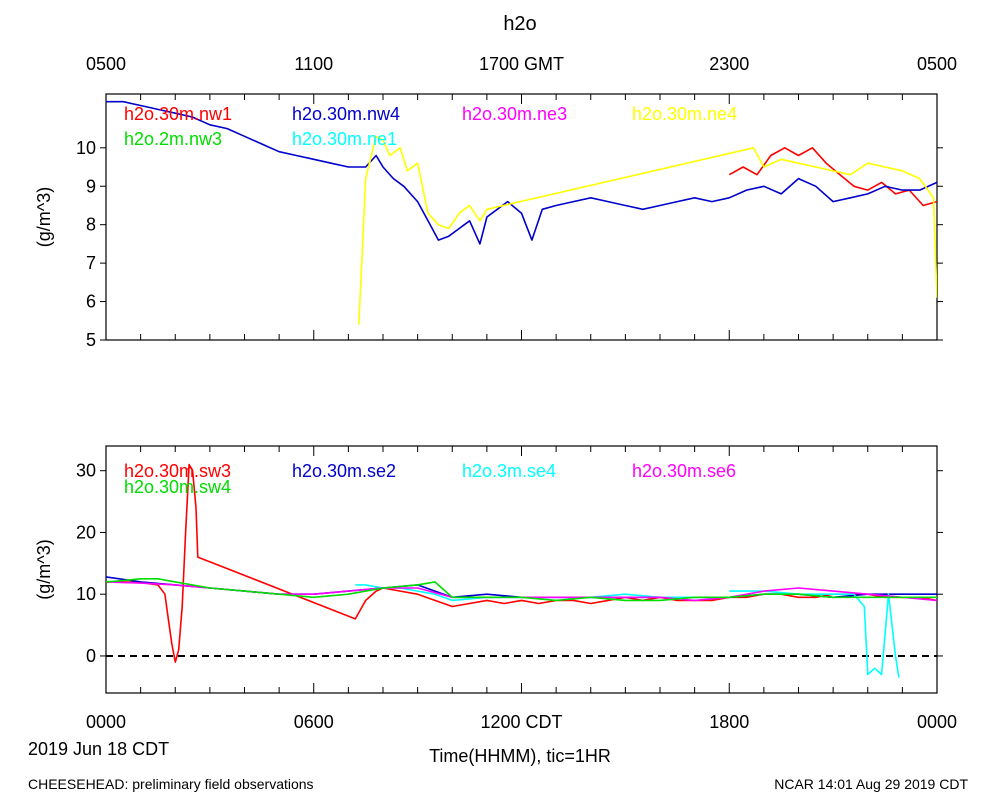 This screenshot has height=800, width=1000. I want to click on series-line-h2o-3m-se4, so click(627, 631).